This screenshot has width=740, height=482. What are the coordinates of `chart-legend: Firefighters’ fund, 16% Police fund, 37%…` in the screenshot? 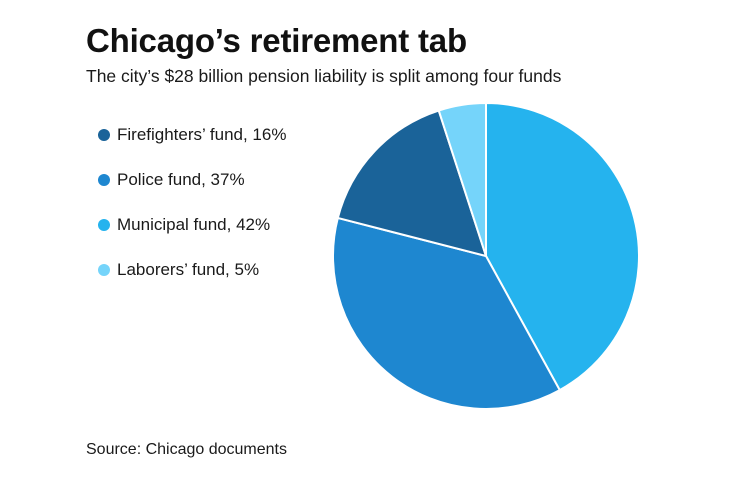 It's located at (192, 214).